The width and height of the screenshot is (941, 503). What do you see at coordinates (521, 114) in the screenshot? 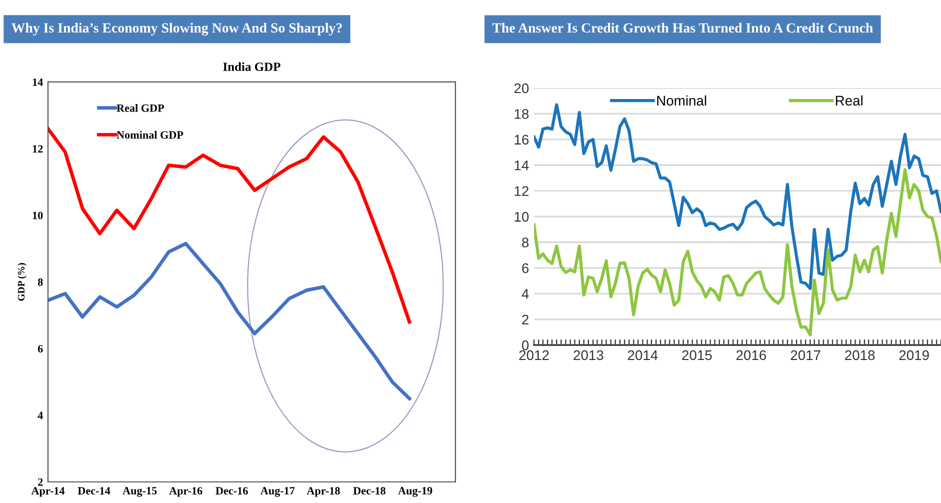
I see `y-tick-label: 18` at bounding box center [521, 114].